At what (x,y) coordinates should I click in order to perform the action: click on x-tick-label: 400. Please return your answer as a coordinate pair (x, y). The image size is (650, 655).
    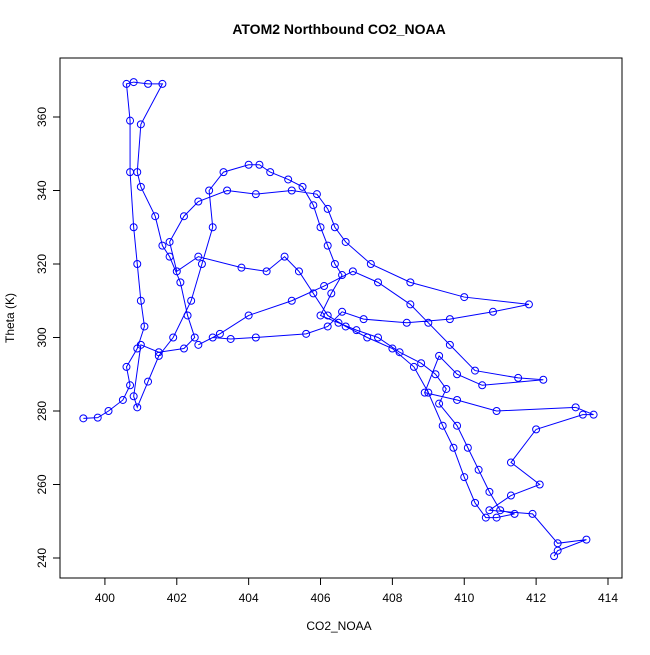
    Looking at the image, I should click on (105, 598).